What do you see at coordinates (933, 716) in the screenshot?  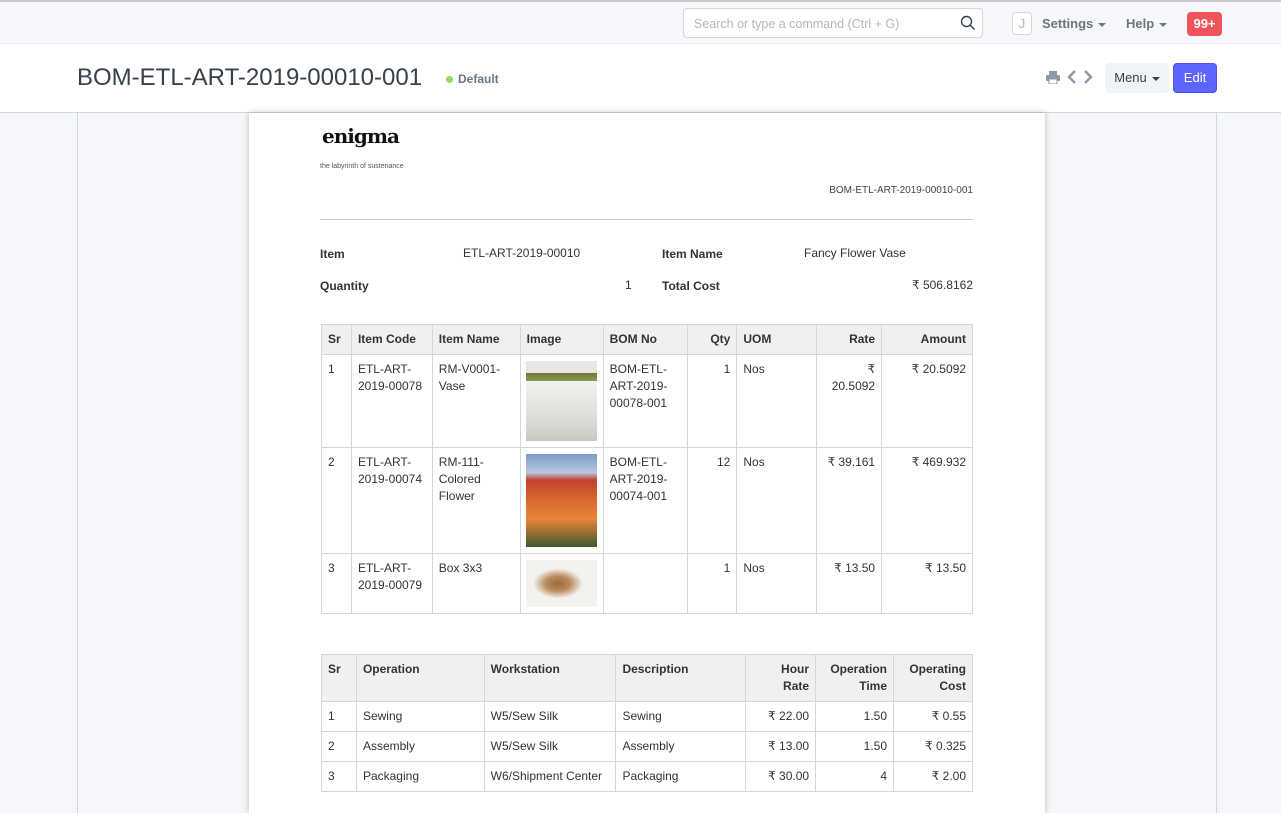 I see `cell-operating-cost: ₹ 0.55` at bounding box center [933, 716].